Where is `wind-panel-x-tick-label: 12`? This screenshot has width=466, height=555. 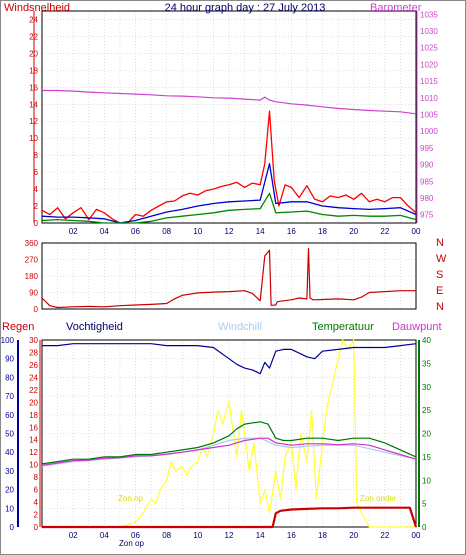
wind-panel-x-tick-label: 12 is located at coordinates (229, 231).